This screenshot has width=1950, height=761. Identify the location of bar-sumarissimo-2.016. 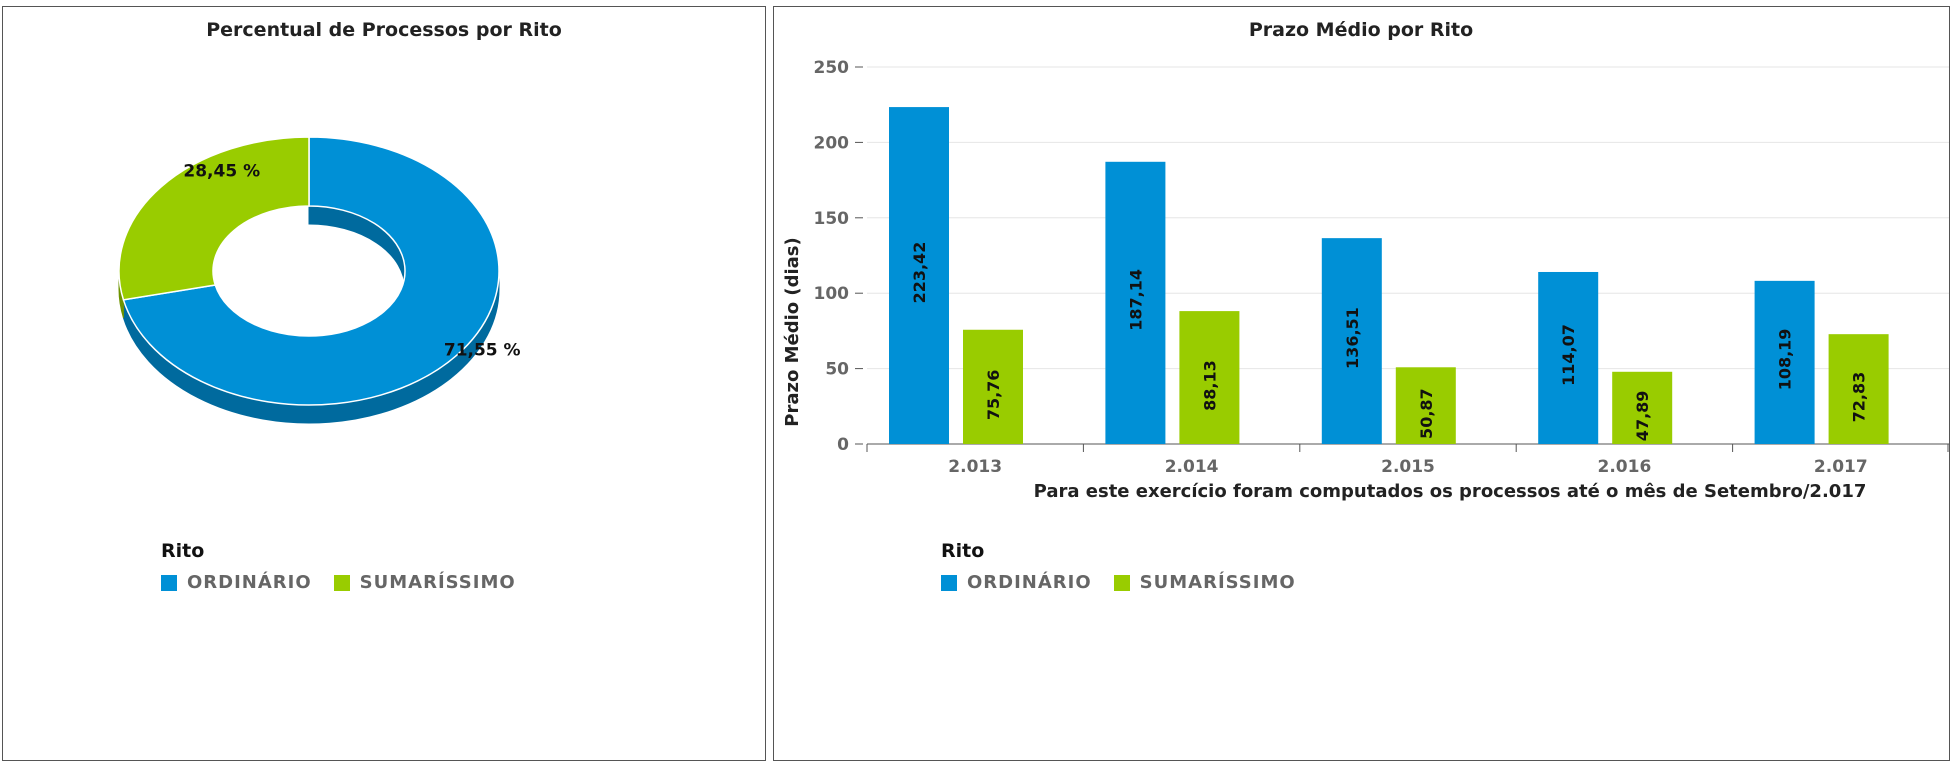
(1642, 407).